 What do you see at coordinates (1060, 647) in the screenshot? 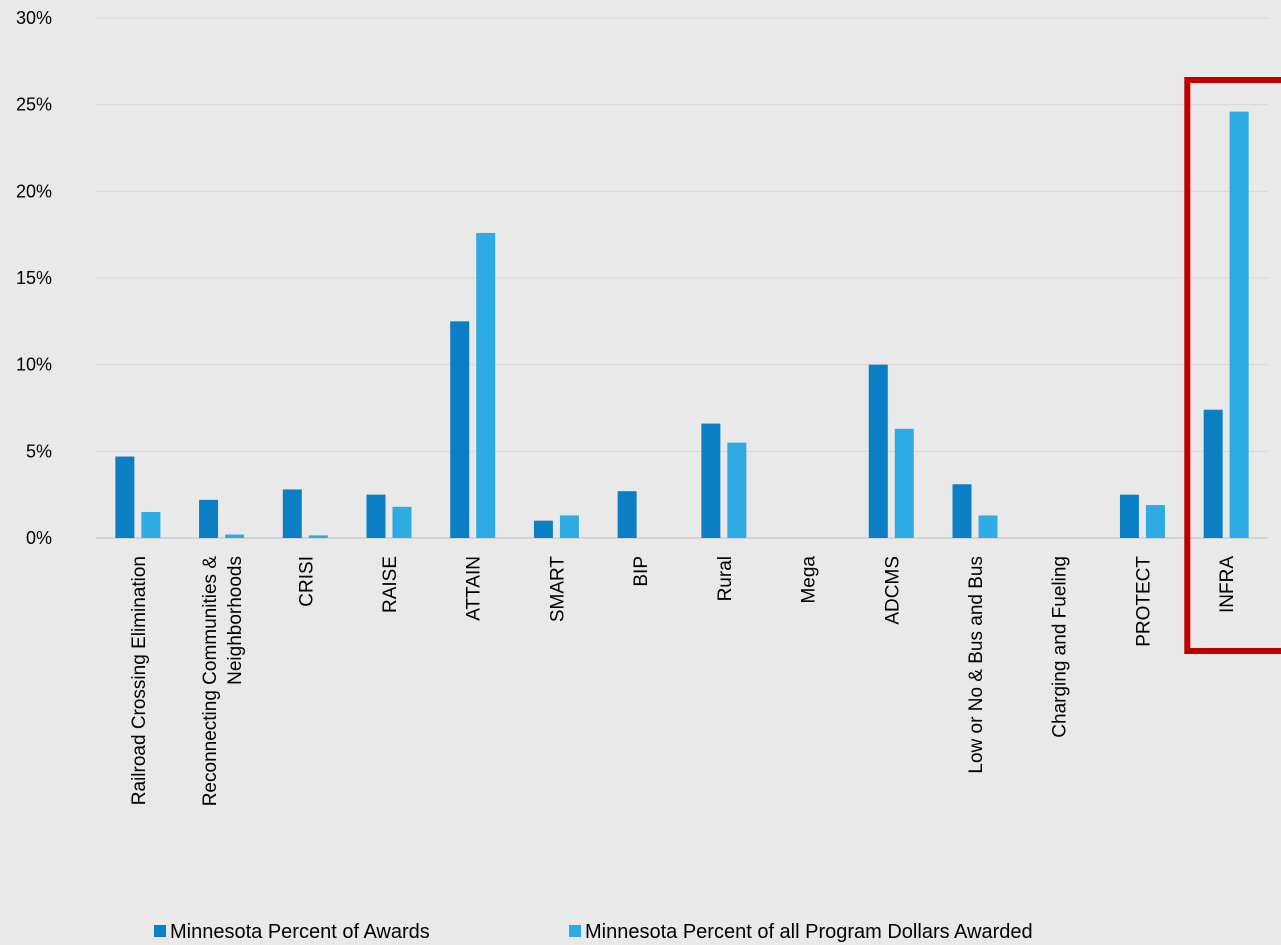
I see `x-category-label: Charging and Fueling` at bounding box center [1060, 647].